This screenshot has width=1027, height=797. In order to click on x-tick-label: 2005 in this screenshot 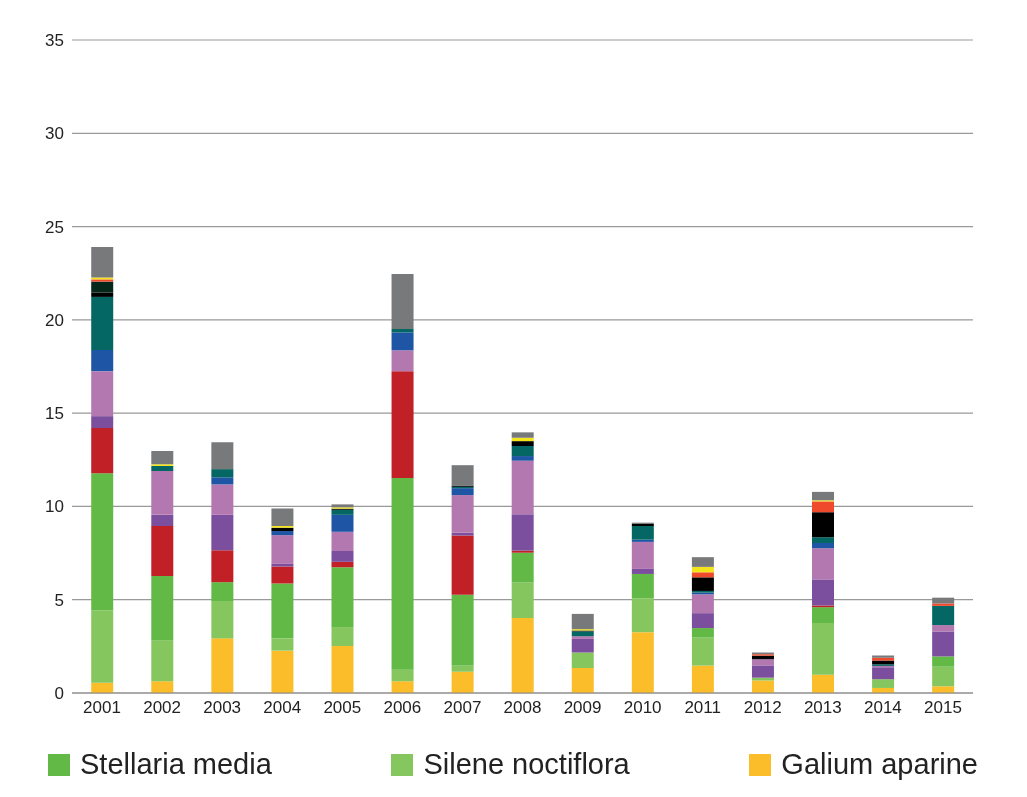, I will do `click(342, 708)`.